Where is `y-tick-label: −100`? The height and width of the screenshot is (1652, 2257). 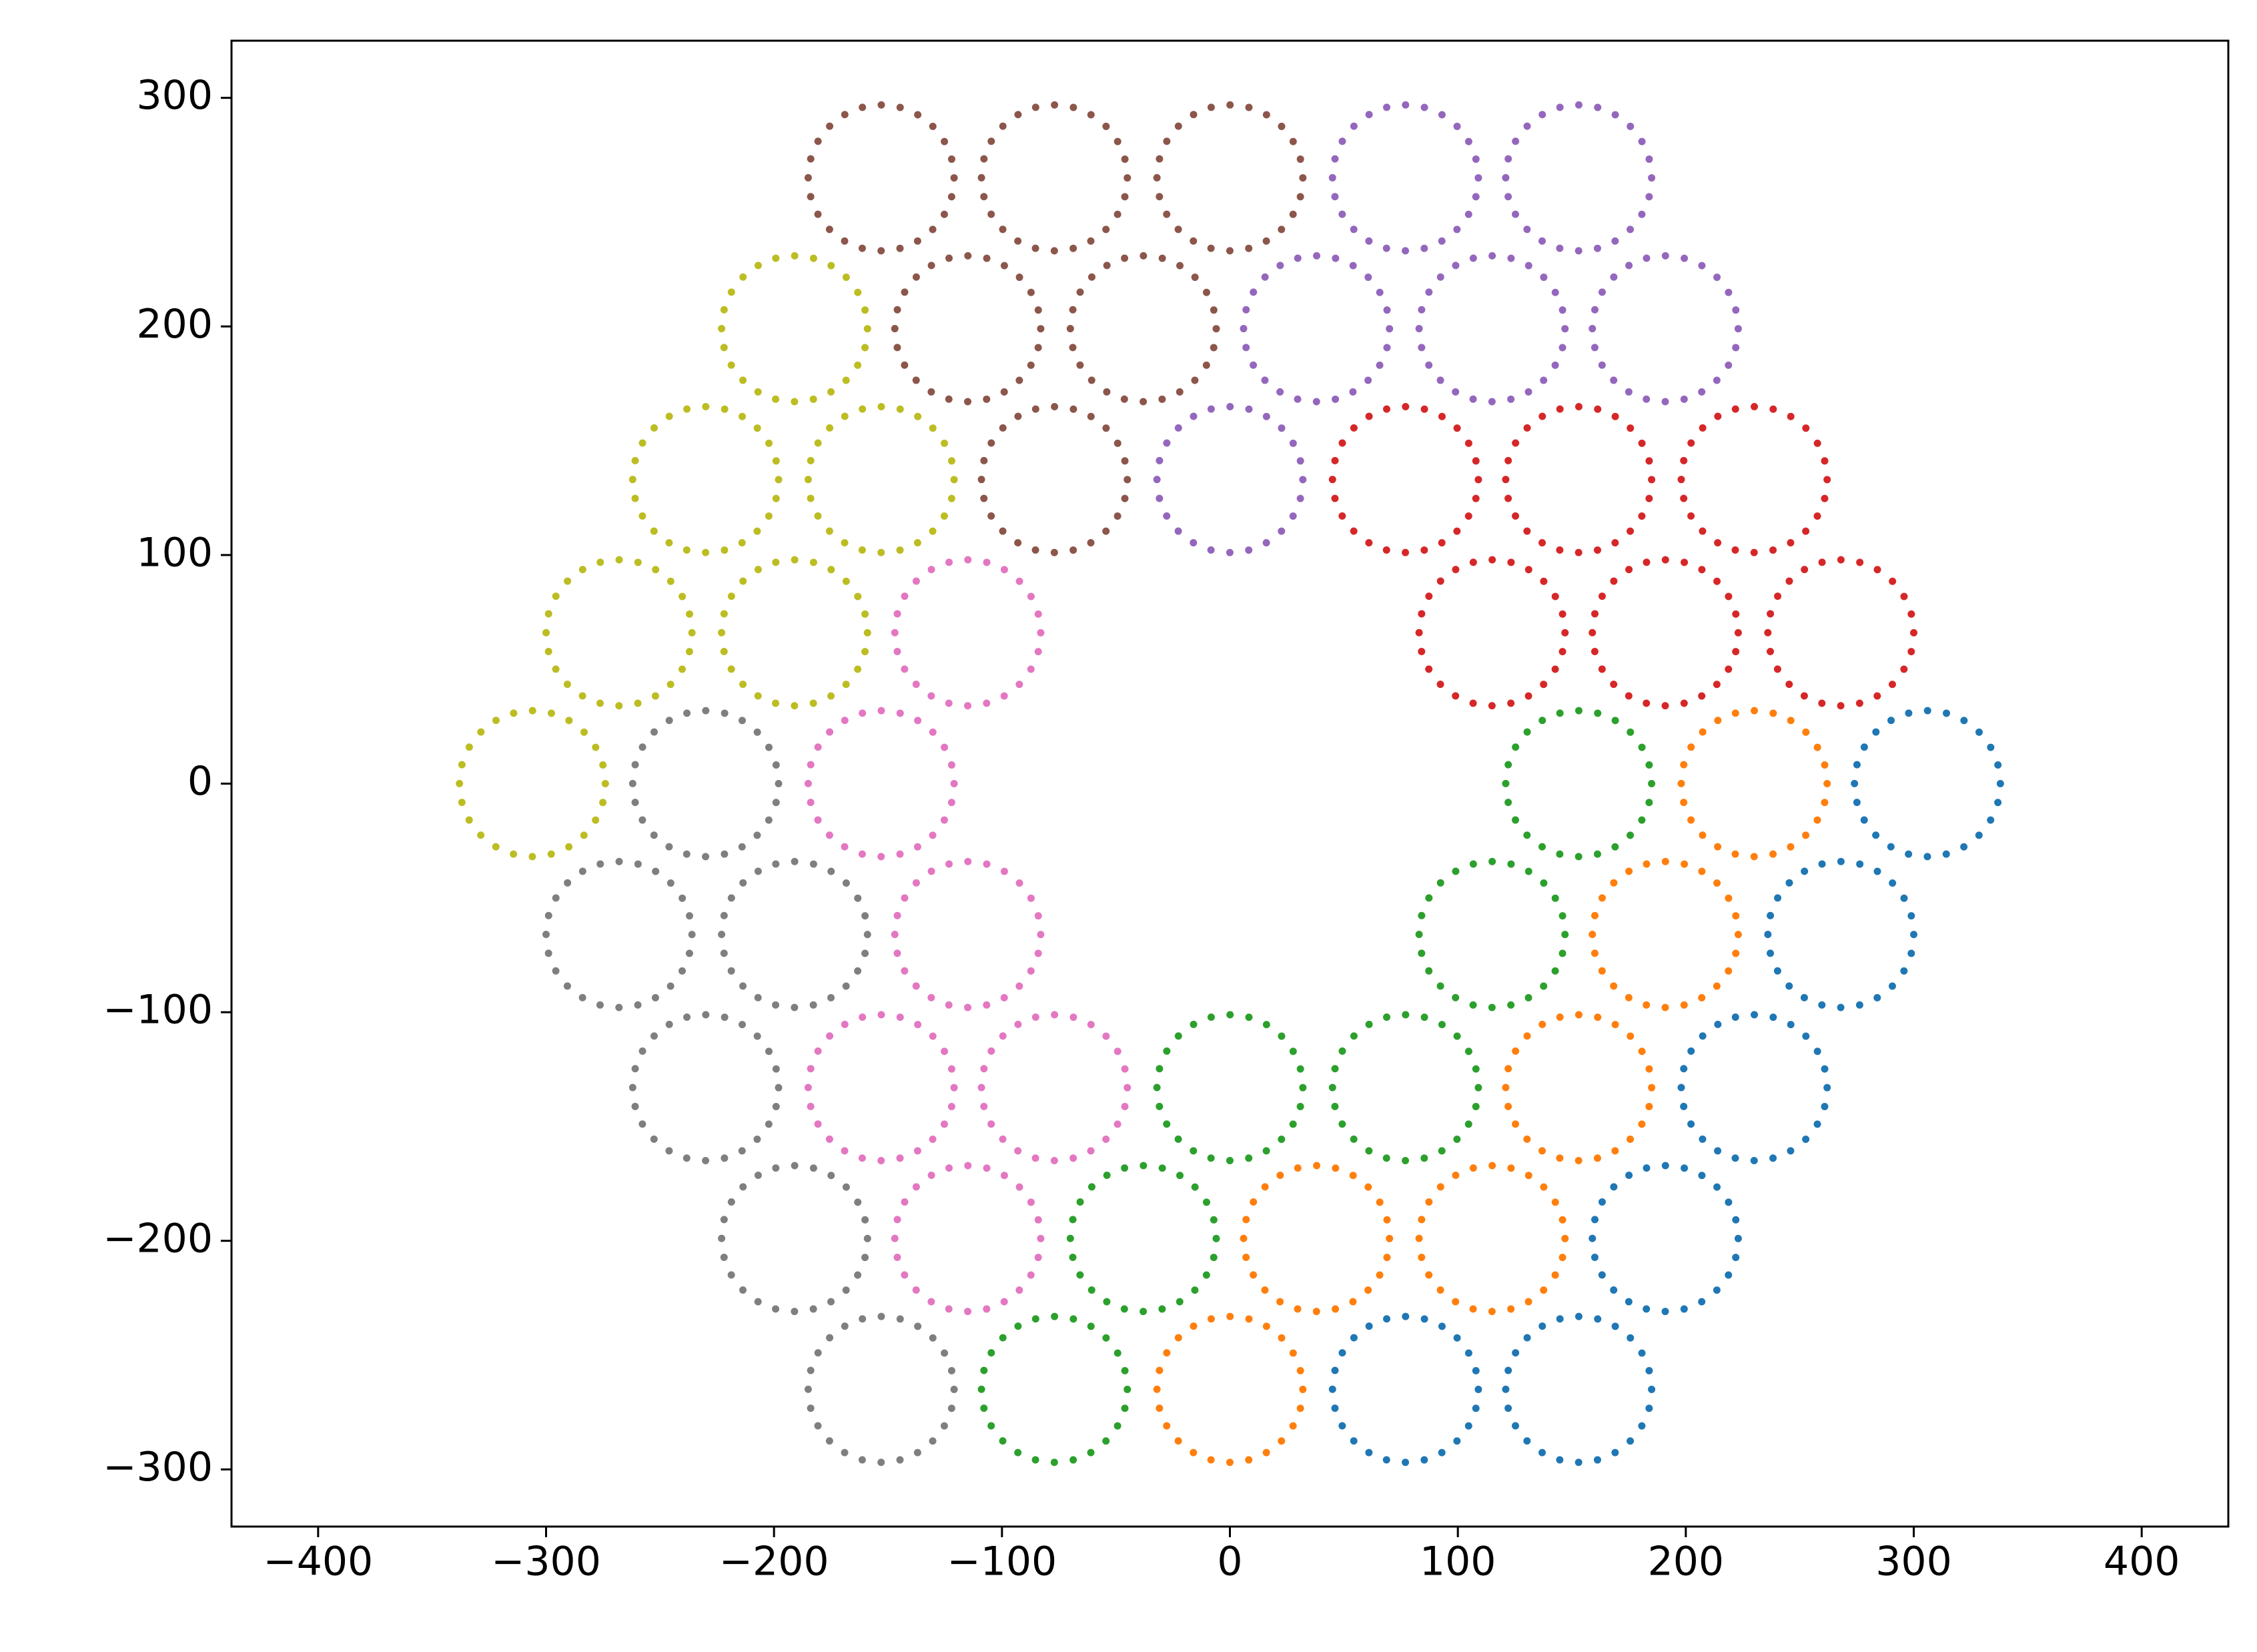 y-tick-label: −100 is located at coordinates (158, 1010).